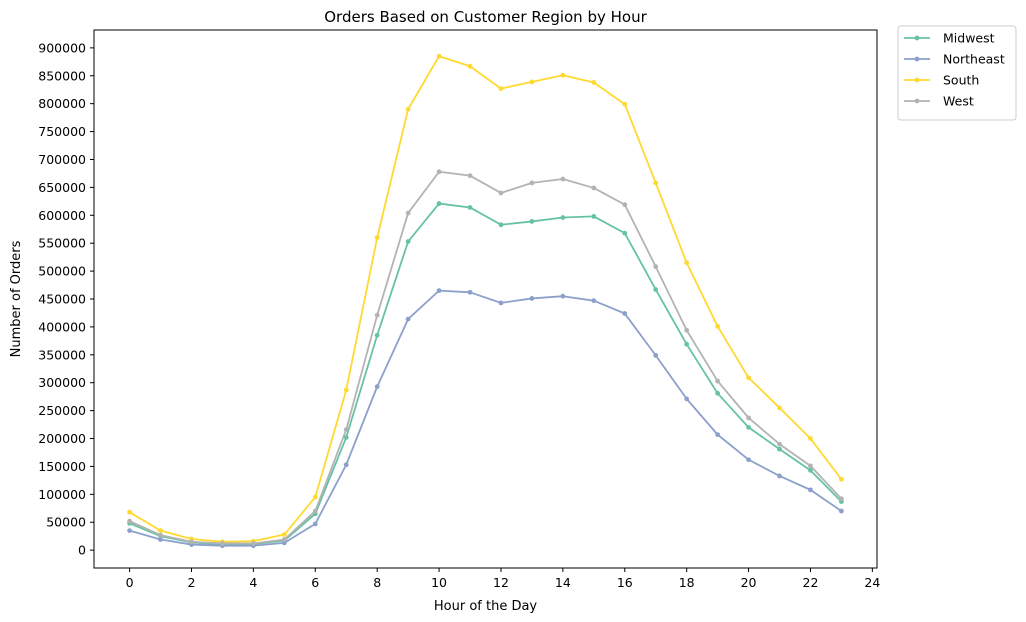 This screenshot has height=622, width=1026. I want to click on x-tick-label: 18, so click(687, 582).